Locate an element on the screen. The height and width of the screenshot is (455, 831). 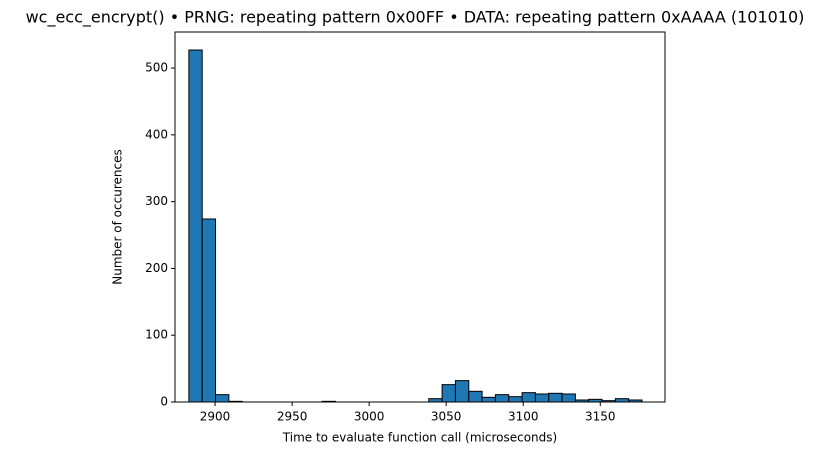
y-tick-label: 100 is located at coordinates (156, 335).